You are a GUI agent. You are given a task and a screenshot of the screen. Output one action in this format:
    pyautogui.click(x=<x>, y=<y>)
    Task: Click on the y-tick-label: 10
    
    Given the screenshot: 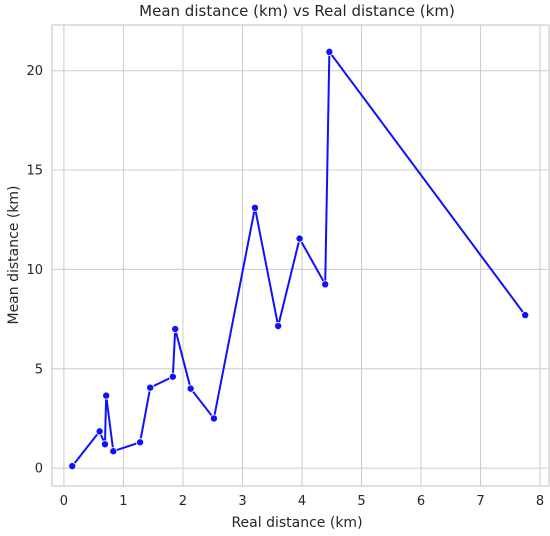 What is the action you would take?
    pyautogui.click(x=34, y=270)
    